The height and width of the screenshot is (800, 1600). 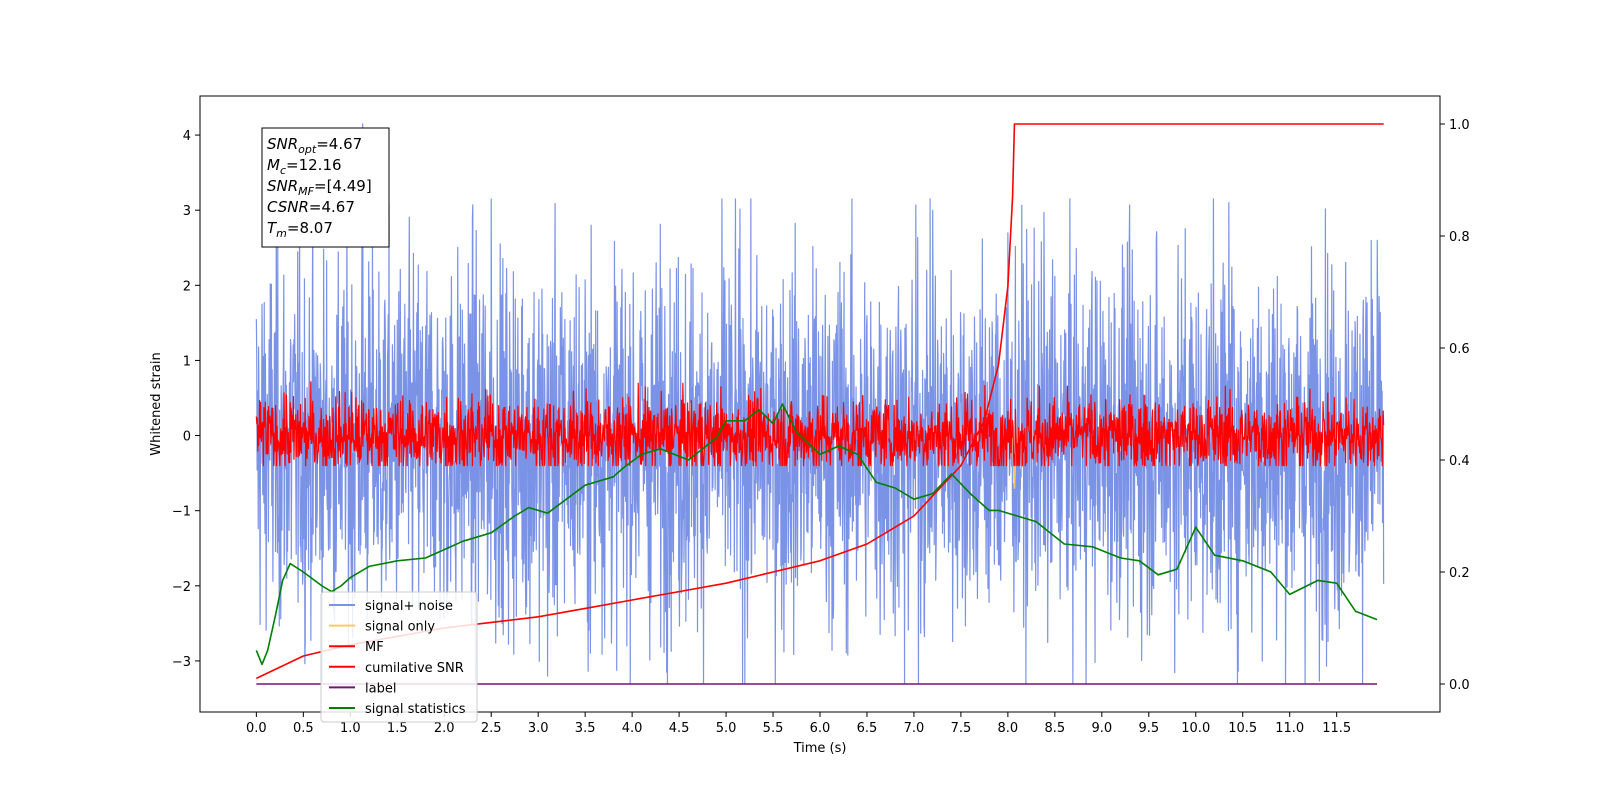 I want to click on series-line-mf, so click(x=820, y=424).